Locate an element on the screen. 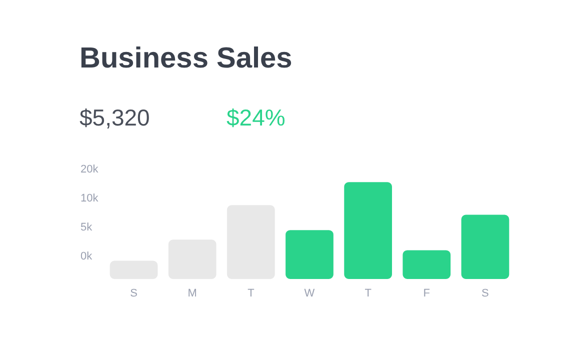 Image resolution: width=567 pixels, height=347 pixels. x-tick-label: M is located at coordinates (192, 294).